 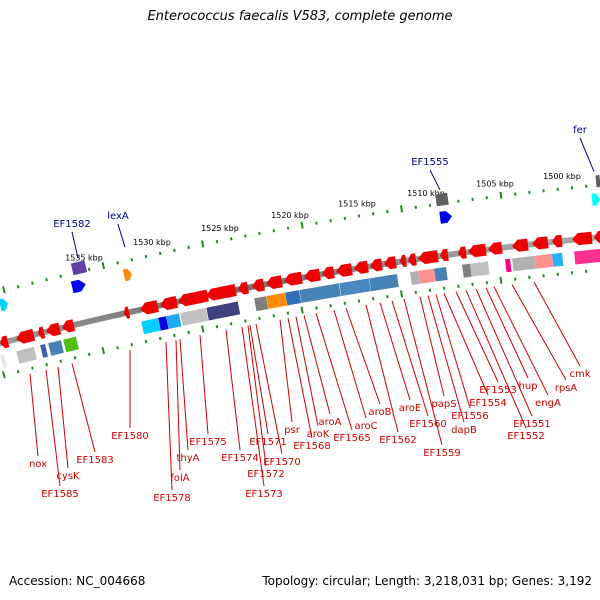 I want to click on gene-label-psr: psr, so click(x=292, y=430).